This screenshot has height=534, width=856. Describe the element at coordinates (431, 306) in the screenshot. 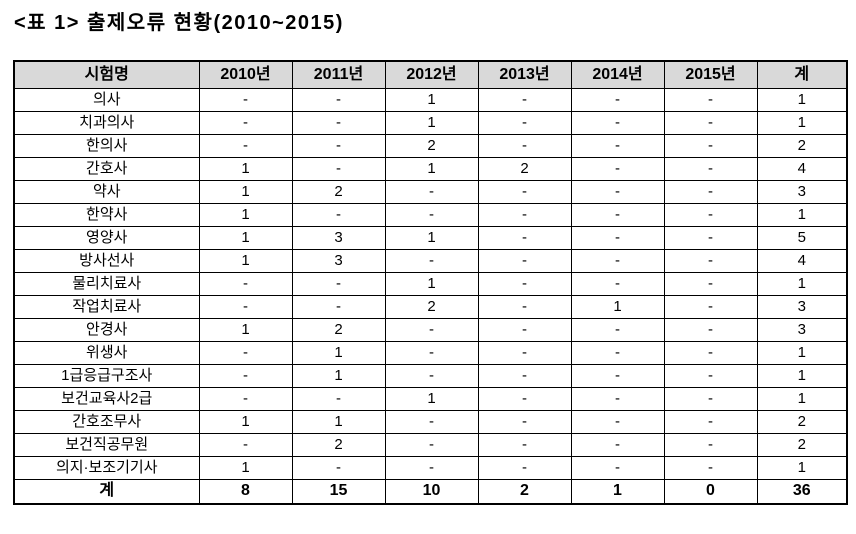

I see `value-cell-2012: 2` at that location.